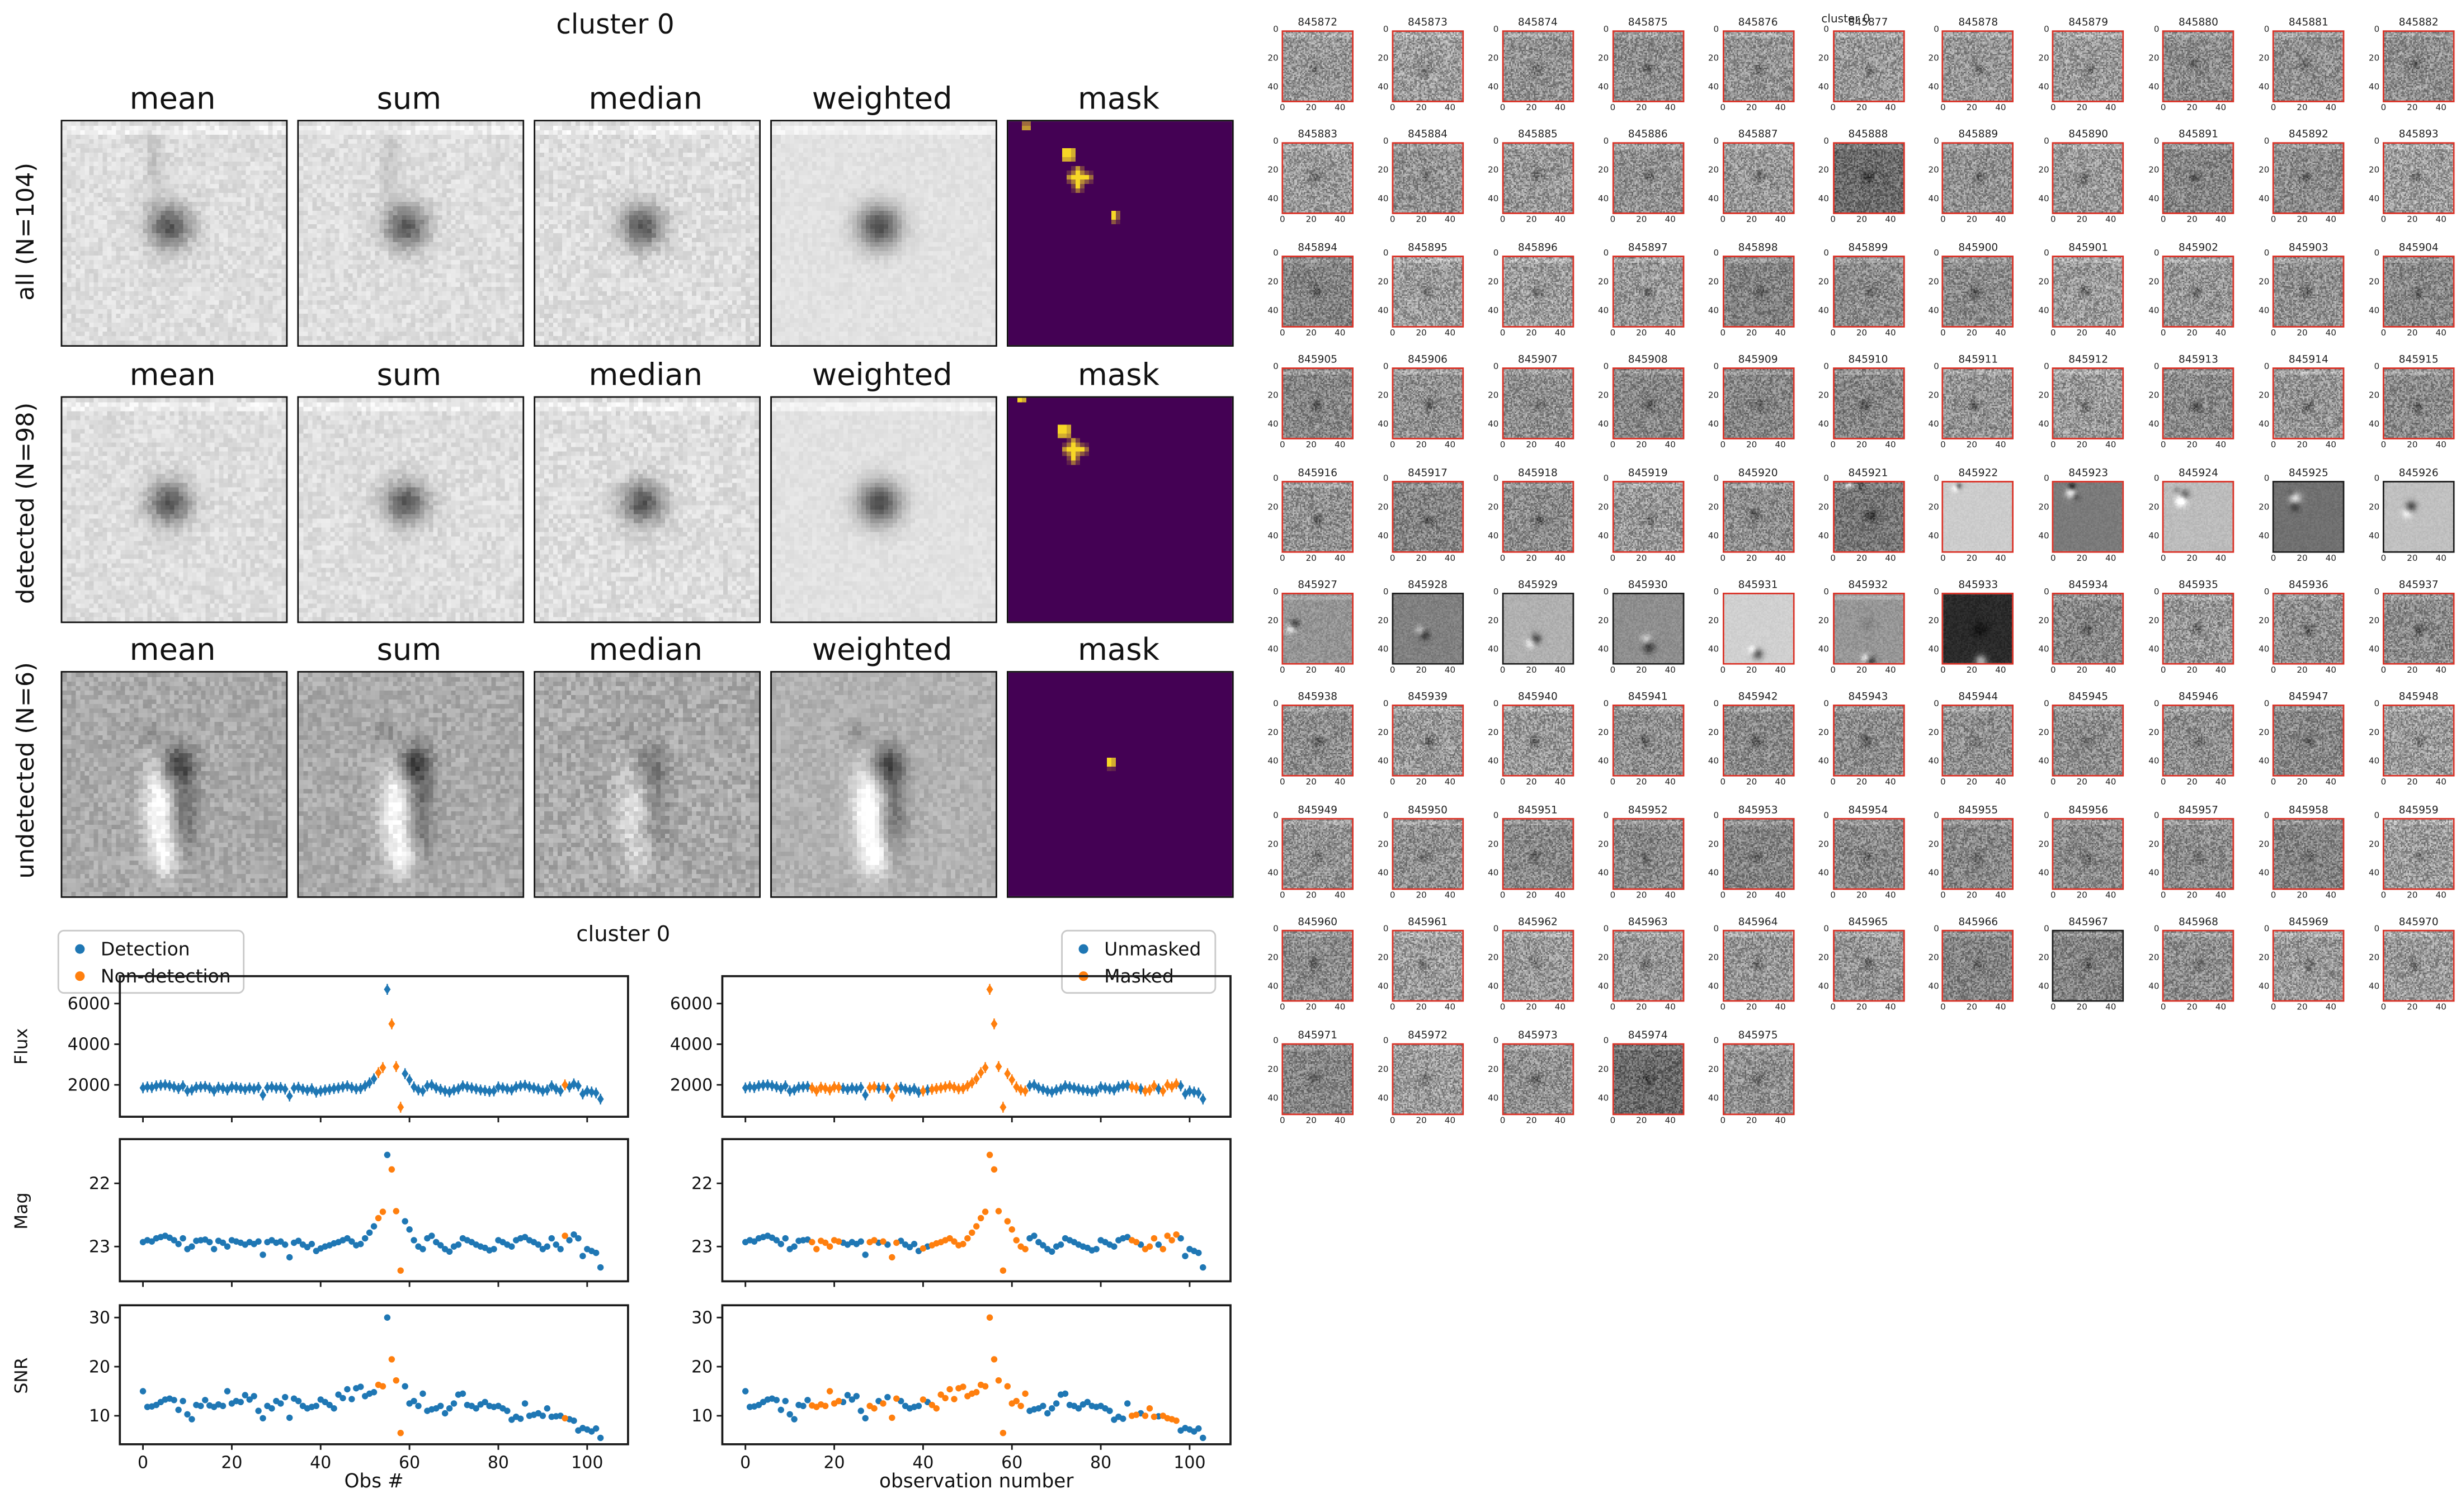  I want to click on cutout-label: 845925, so click(2308, 472).